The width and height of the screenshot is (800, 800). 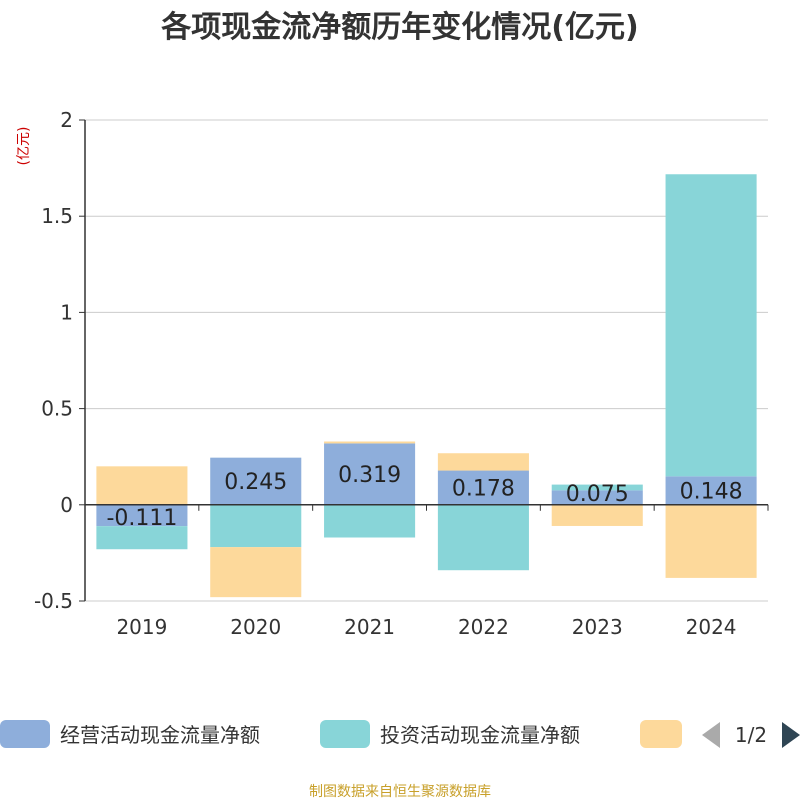 I want to click on legend: 经营活动现金流量净额 投资活动现金流量净额 1/2, so click(x=400, y=734).